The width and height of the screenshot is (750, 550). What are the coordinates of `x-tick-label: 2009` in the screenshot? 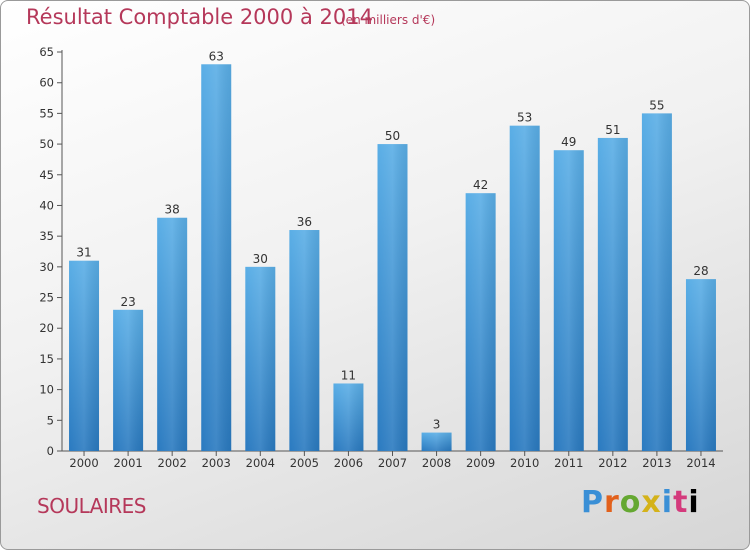 It's located at (480, 463).